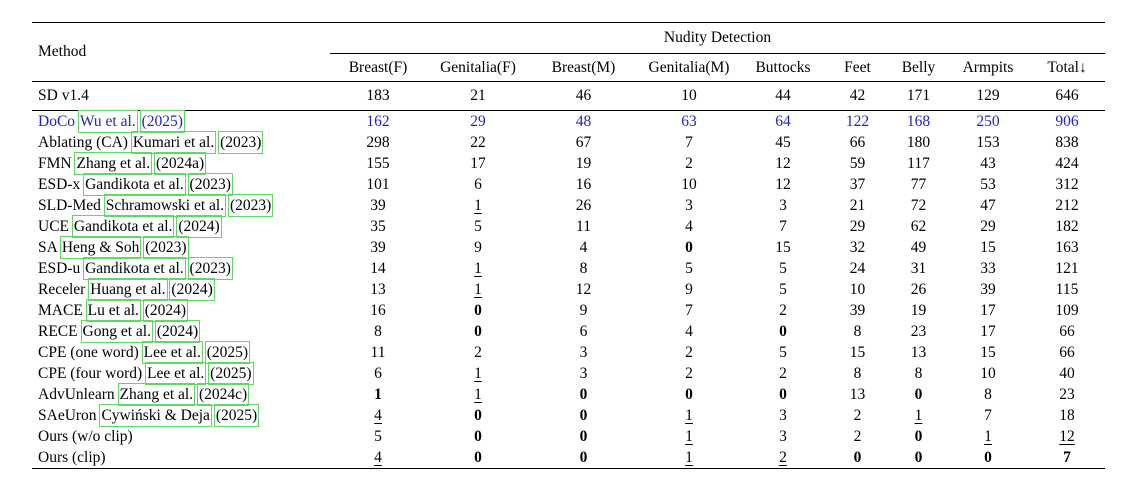  Describe the element at coordinates (100, 247) in the screenshot. I see `citation-author-link: Heng & Soh` at that location.